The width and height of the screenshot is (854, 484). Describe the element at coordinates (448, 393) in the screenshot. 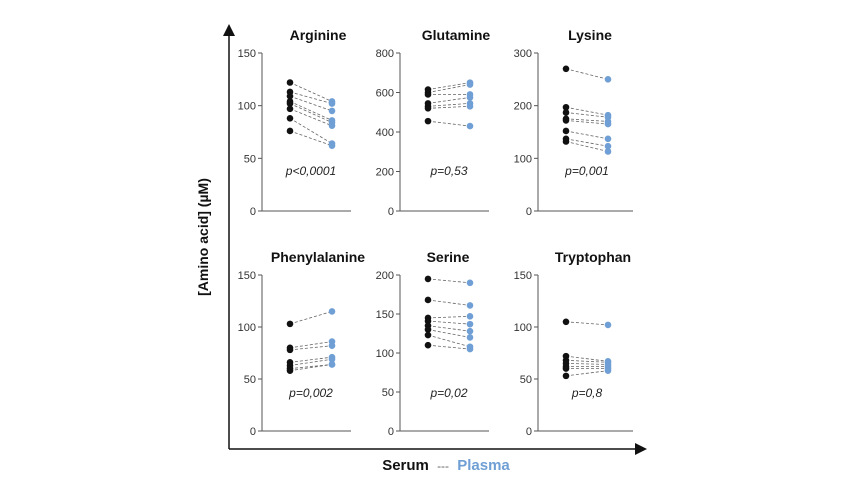

I see `p-value-label: p=0,02` at that location.